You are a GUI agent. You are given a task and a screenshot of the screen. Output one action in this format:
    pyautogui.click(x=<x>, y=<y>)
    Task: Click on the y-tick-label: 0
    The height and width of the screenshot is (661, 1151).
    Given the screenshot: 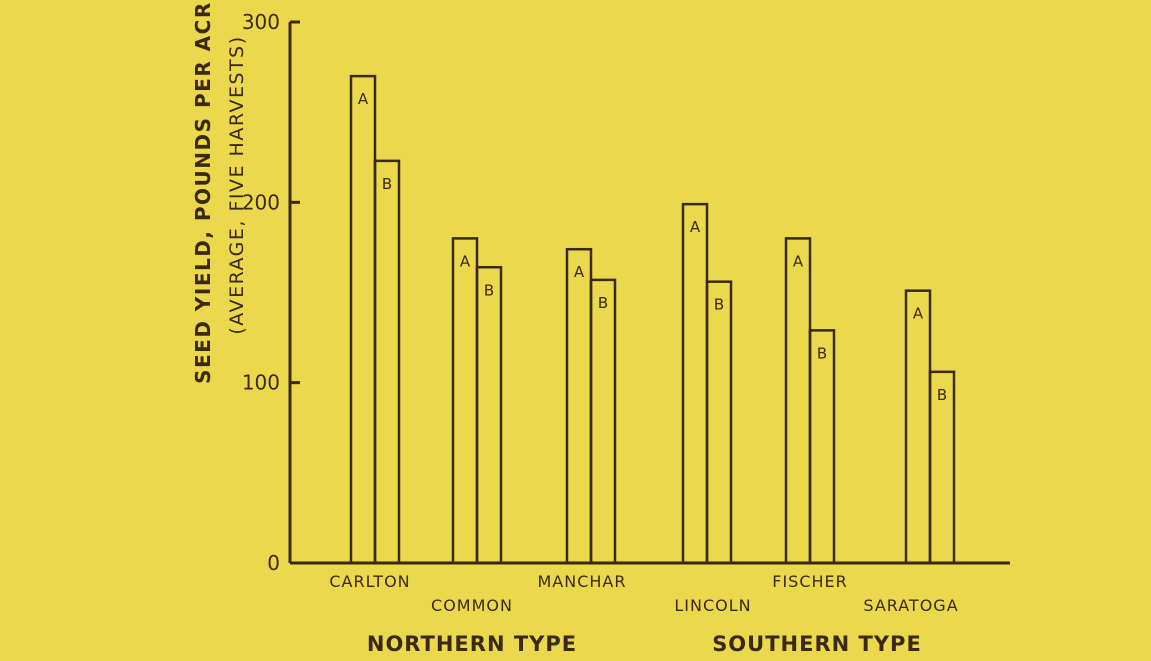 What is the action you would take?
    pyautogui.click(x=273, y=563)
    